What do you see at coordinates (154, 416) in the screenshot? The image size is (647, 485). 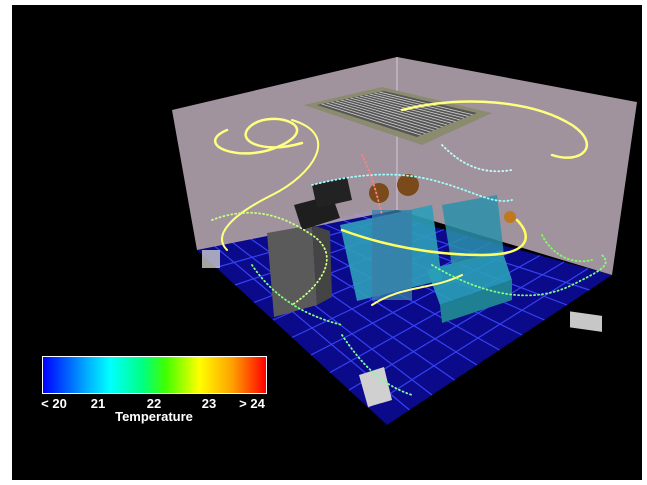 I see `colorbar-title: Temperature` at bounding box center [154, 416].